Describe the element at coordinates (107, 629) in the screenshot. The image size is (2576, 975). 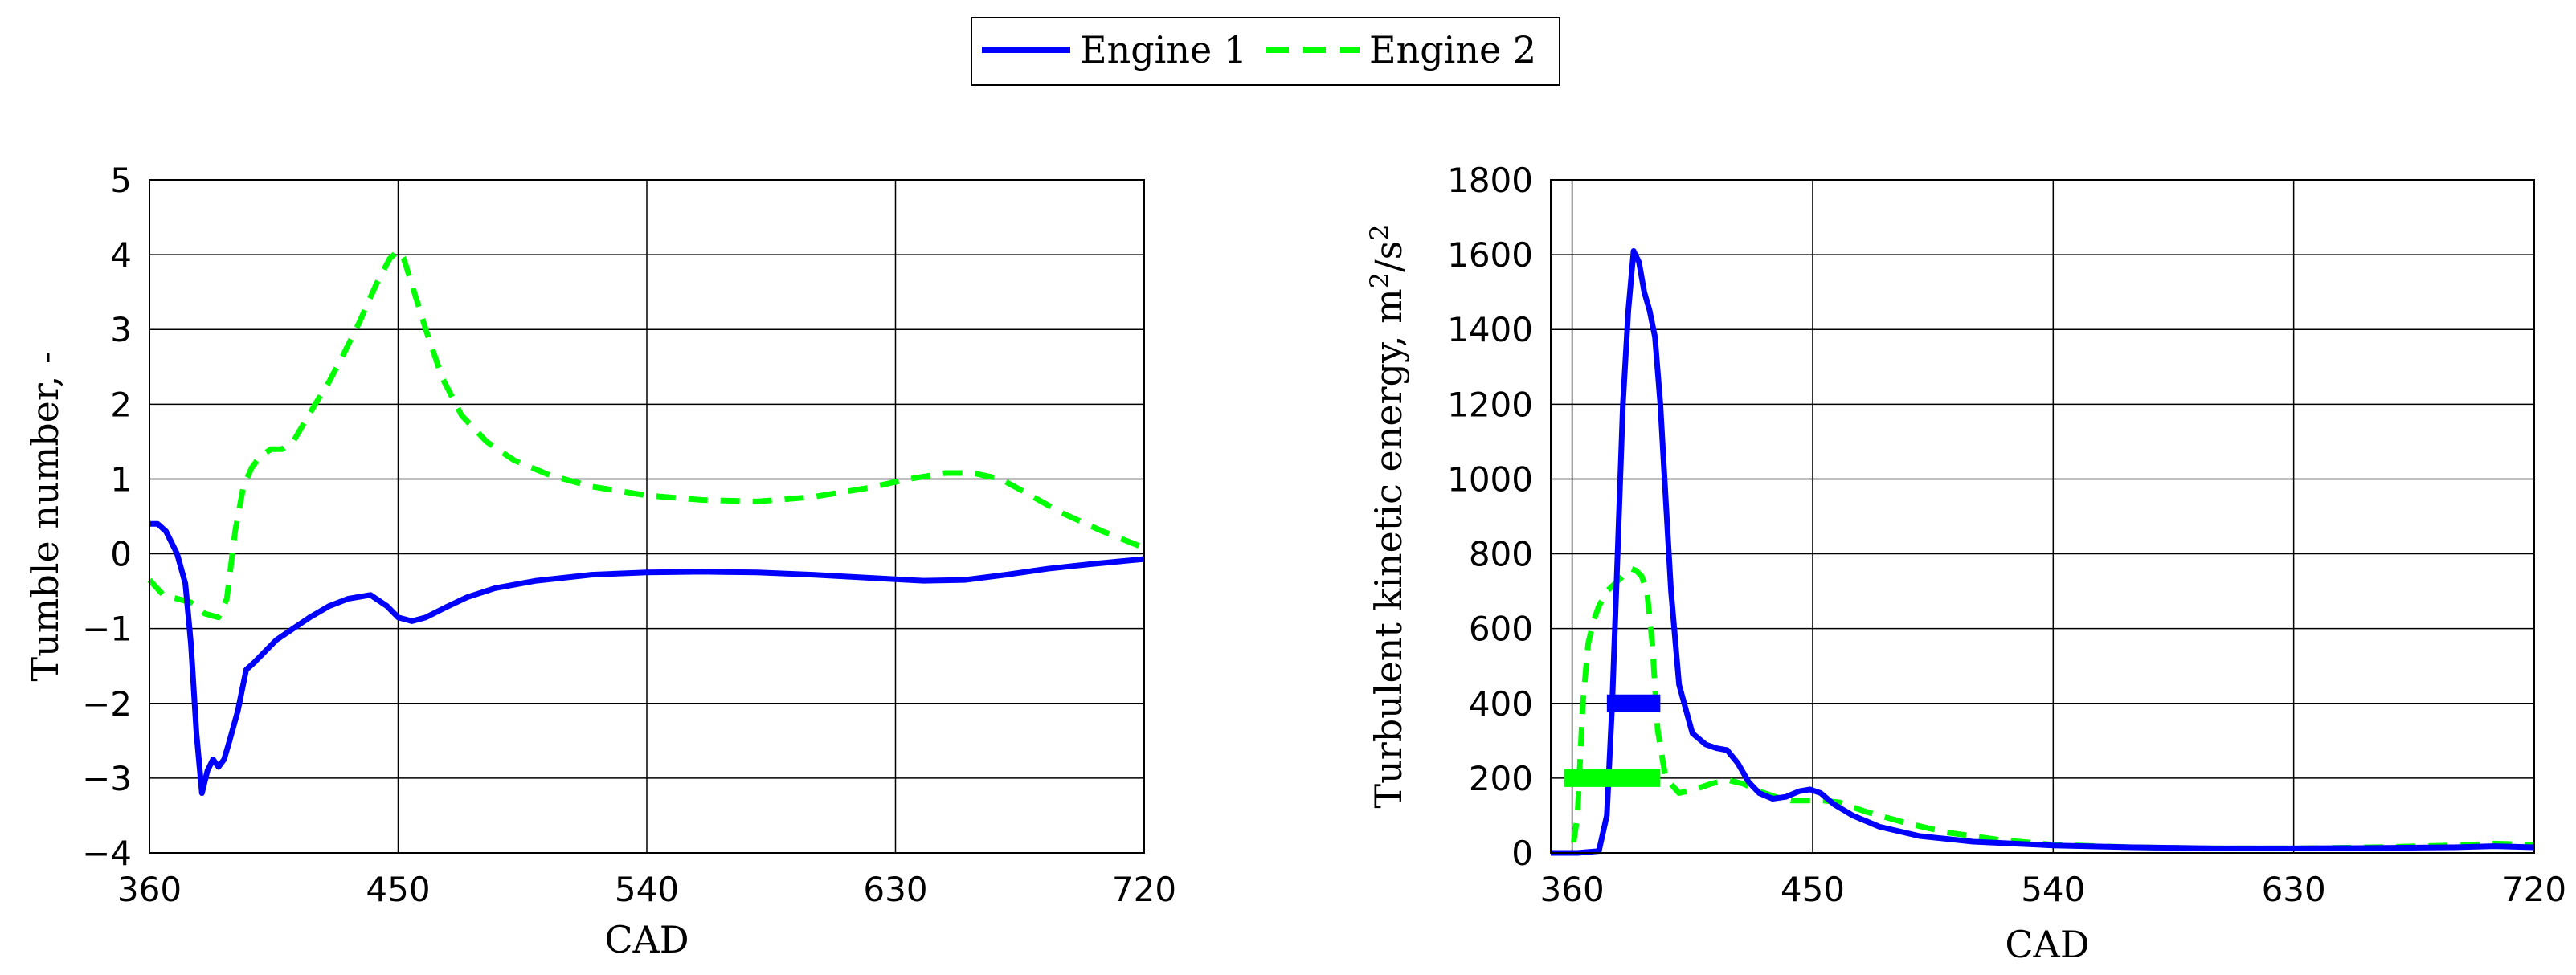
I see `y-tick-label: −1` at that location.